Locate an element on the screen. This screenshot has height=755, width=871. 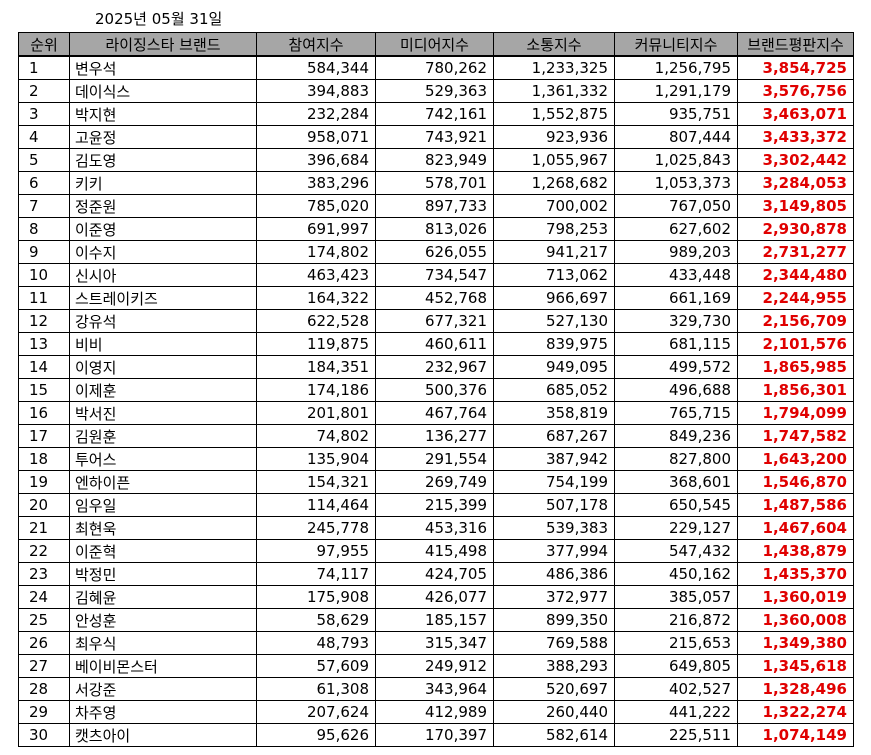
participation-cell: 396,684 is located at coordinates (316, 160).